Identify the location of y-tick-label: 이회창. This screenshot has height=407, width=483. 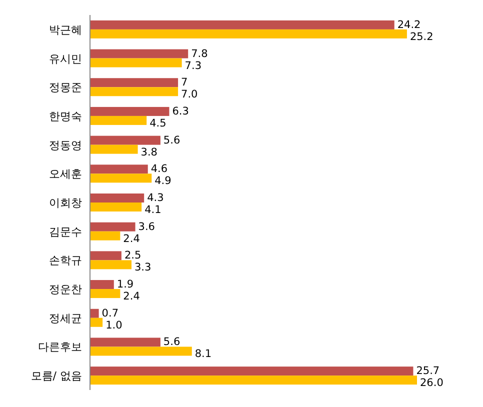
(65, 203).